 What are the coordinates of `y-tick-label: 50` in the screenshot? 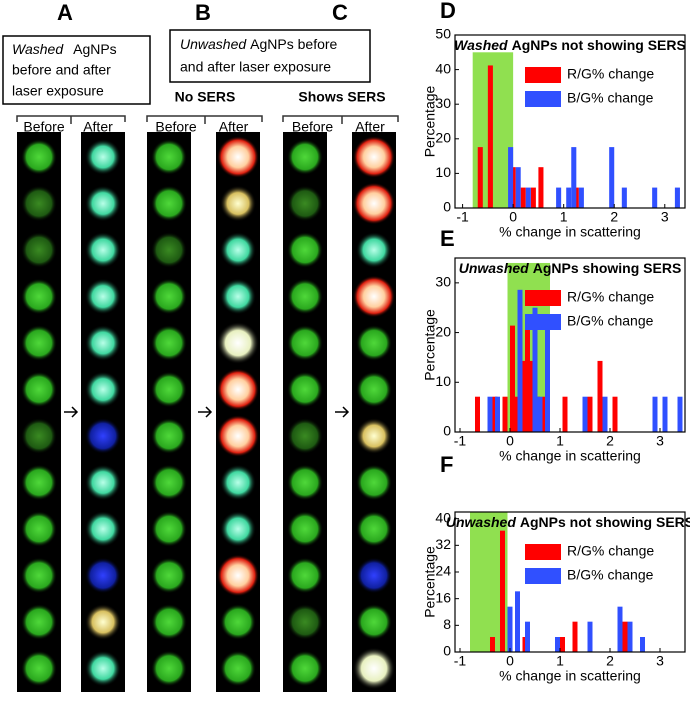 It's located at (443, 34).